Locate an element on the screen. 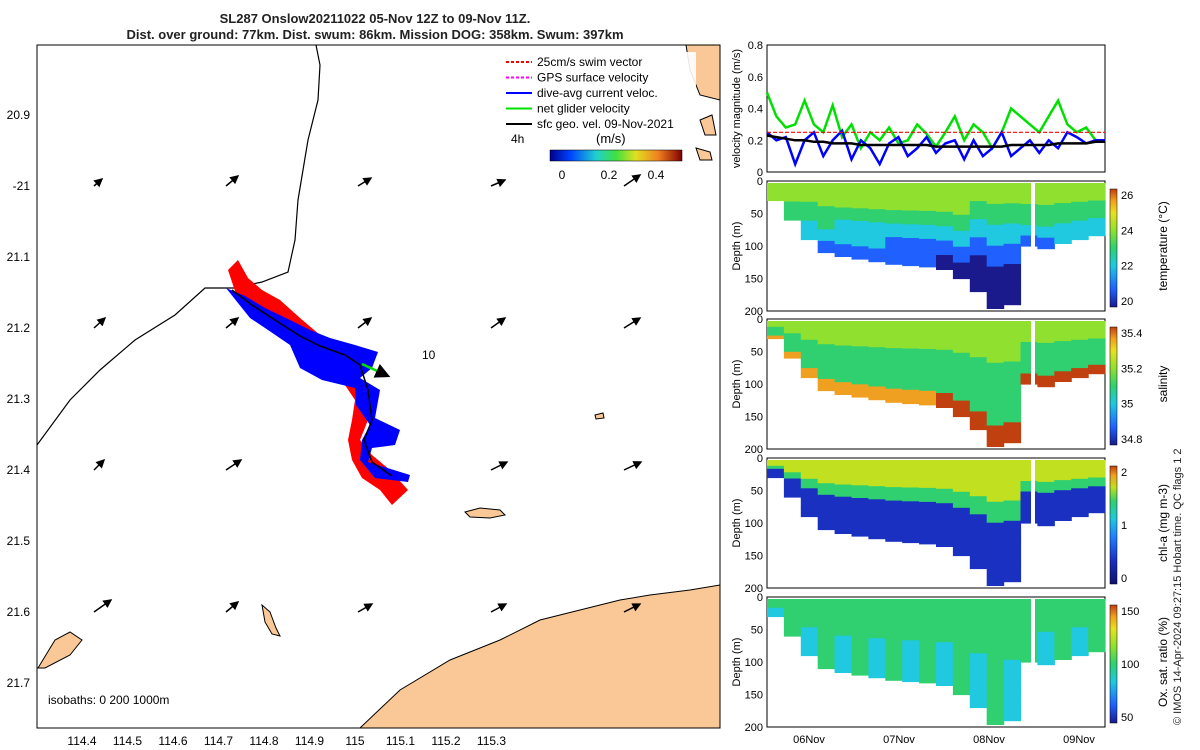 The height and width of the screenshot is (750, 1200). lat-tick-label: 21.6 is located at coordinates (19, 612).